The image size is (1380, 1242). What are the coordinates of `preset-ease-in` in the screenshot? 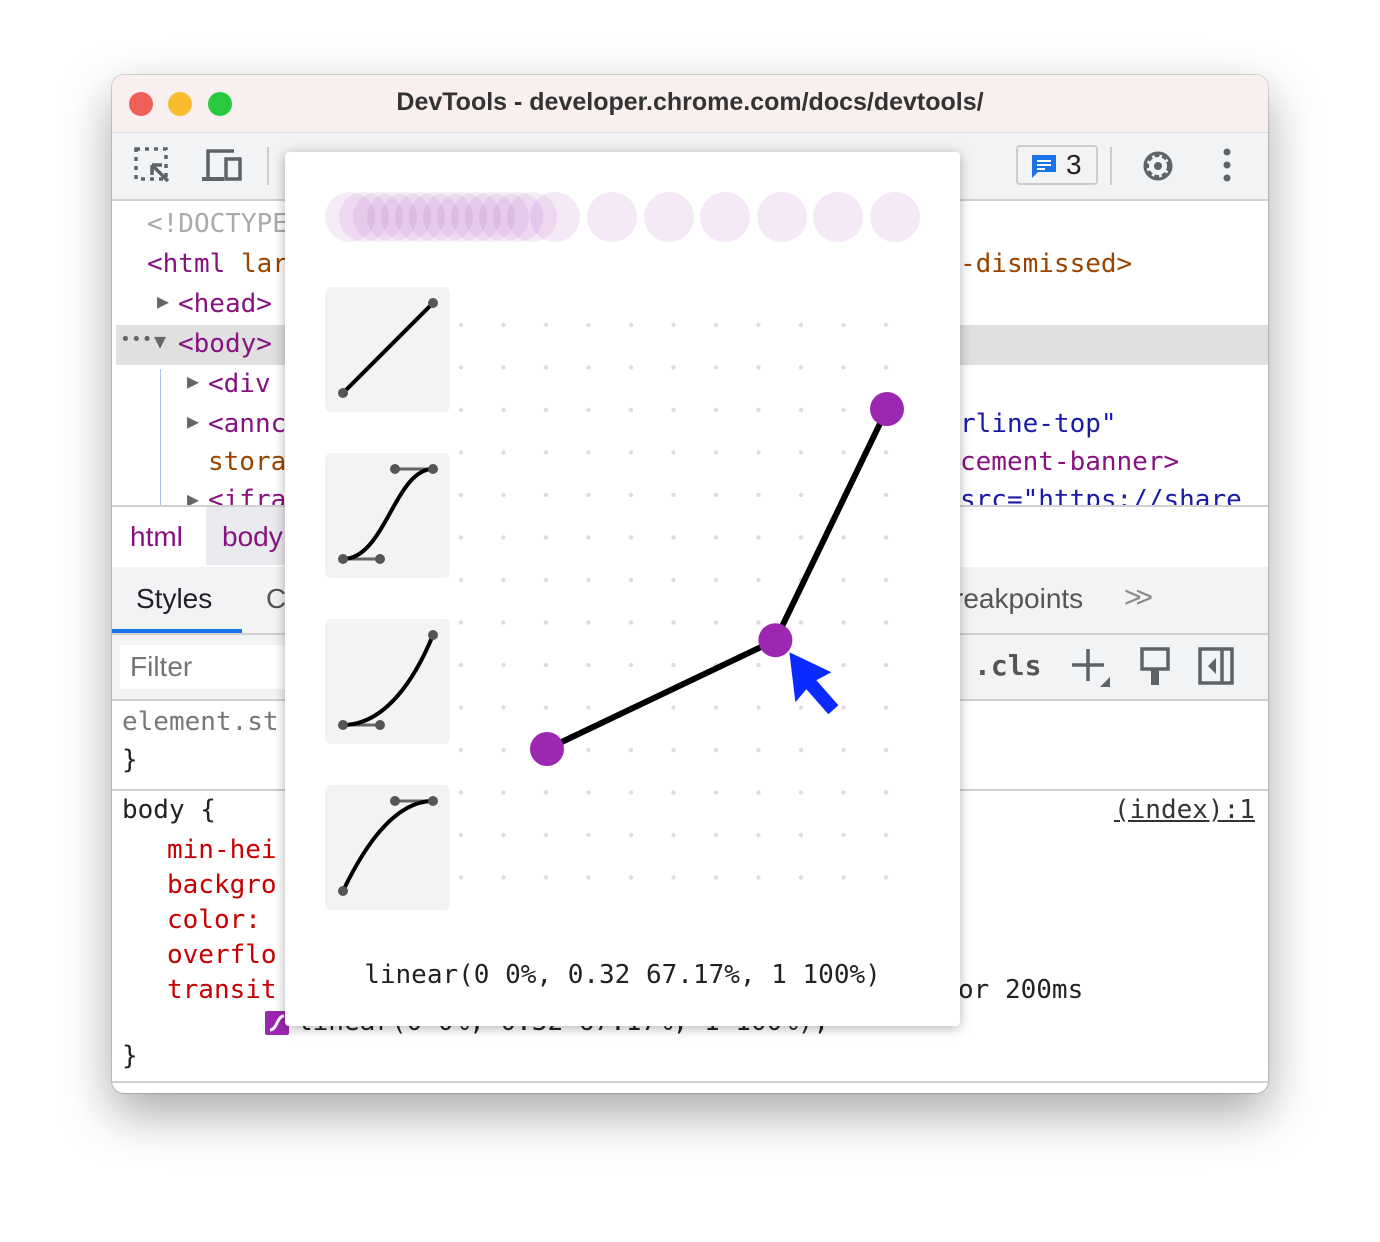 It's located at (387, 681).